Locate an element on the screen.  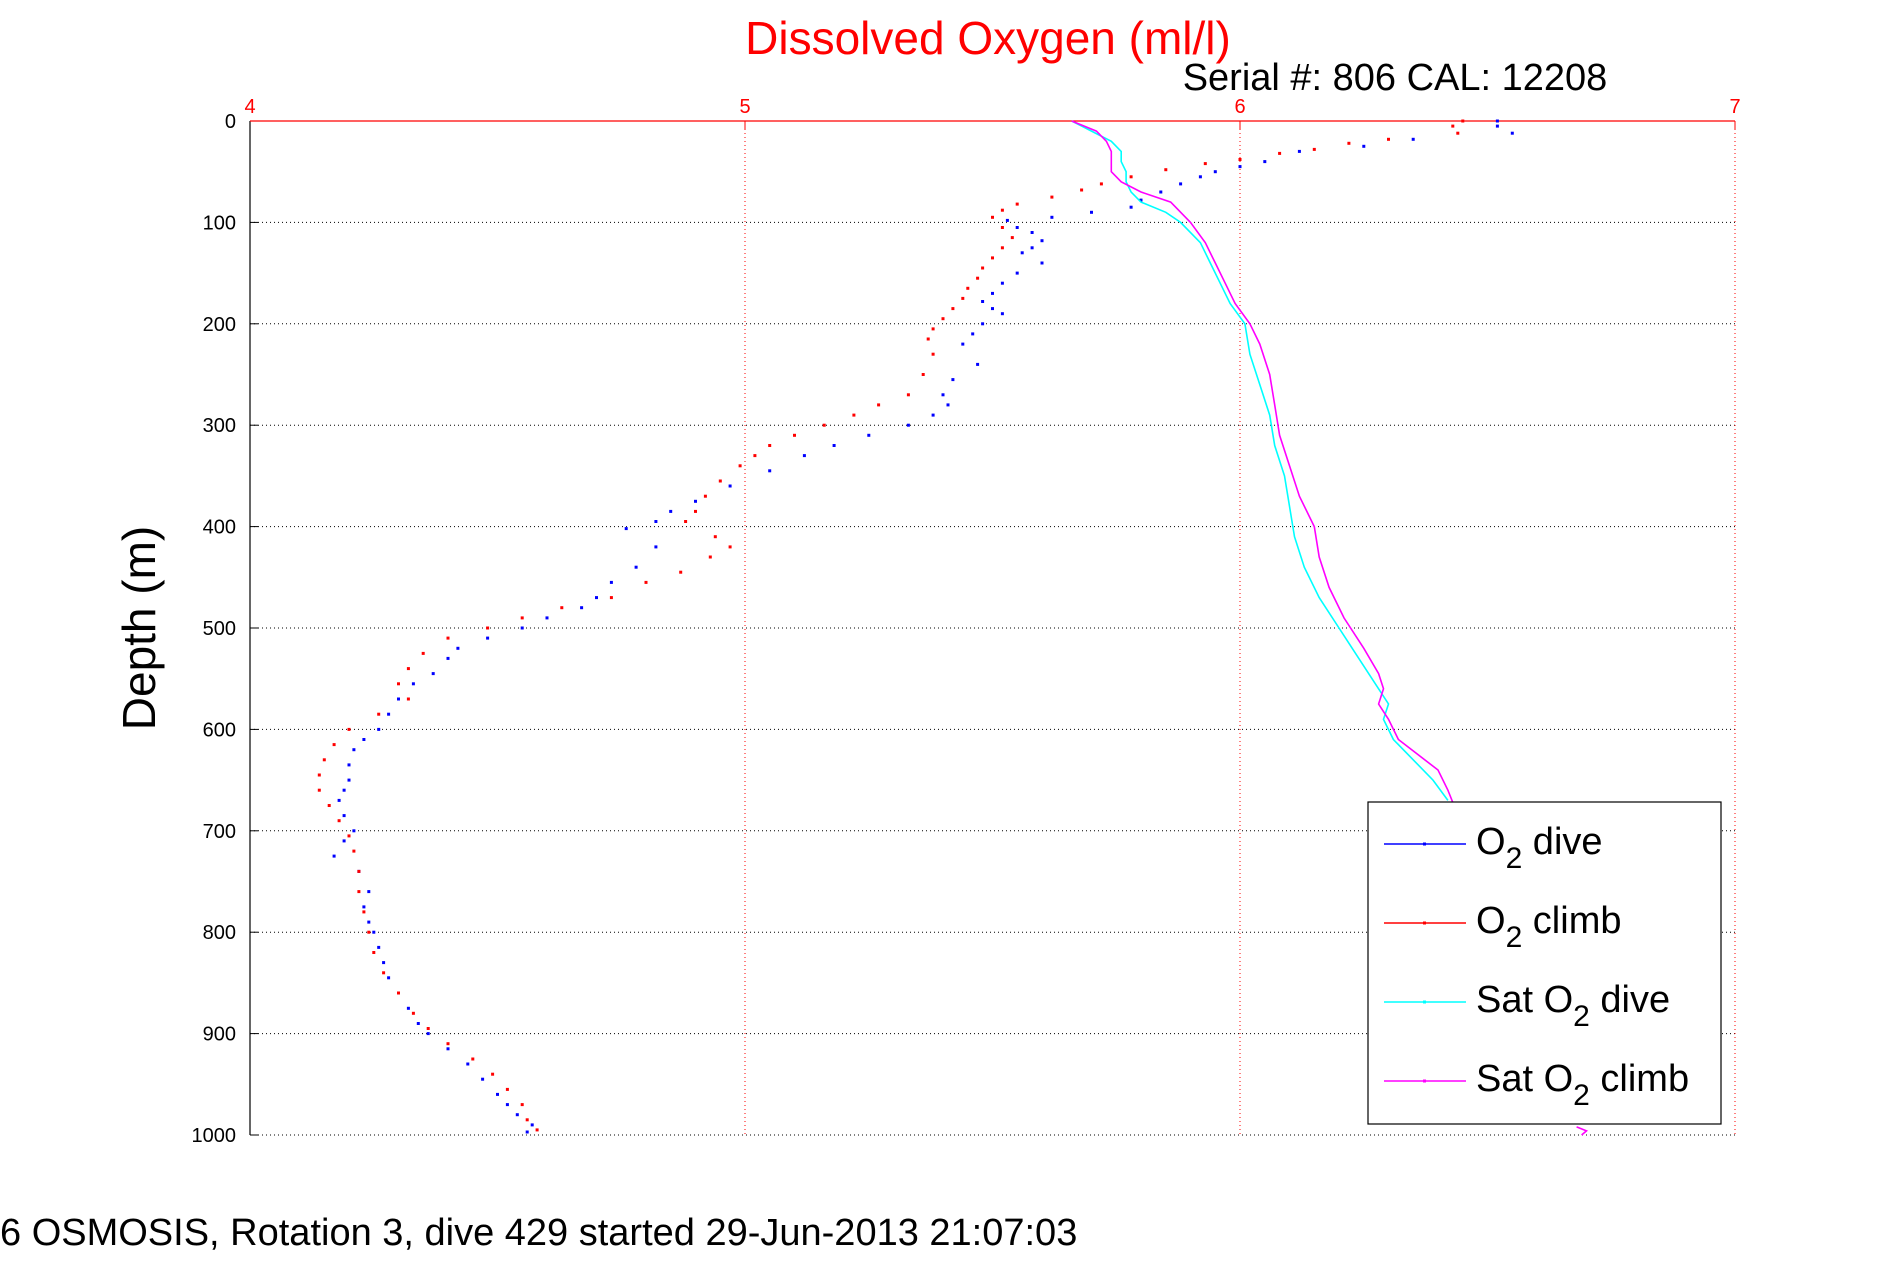
legend-box is located at coordinates (1544, 963).